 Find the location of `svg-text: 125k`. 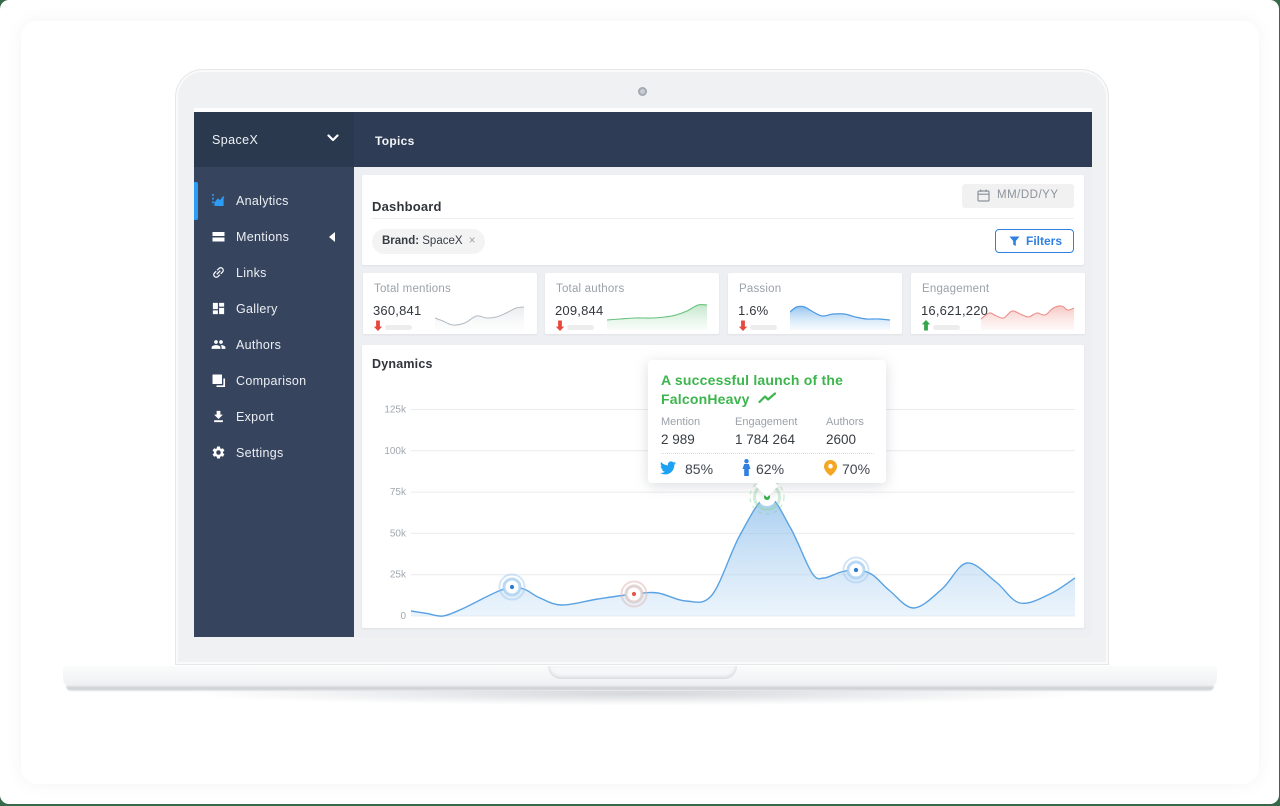

svg-text: 125k is located at coordinates (395, 410).